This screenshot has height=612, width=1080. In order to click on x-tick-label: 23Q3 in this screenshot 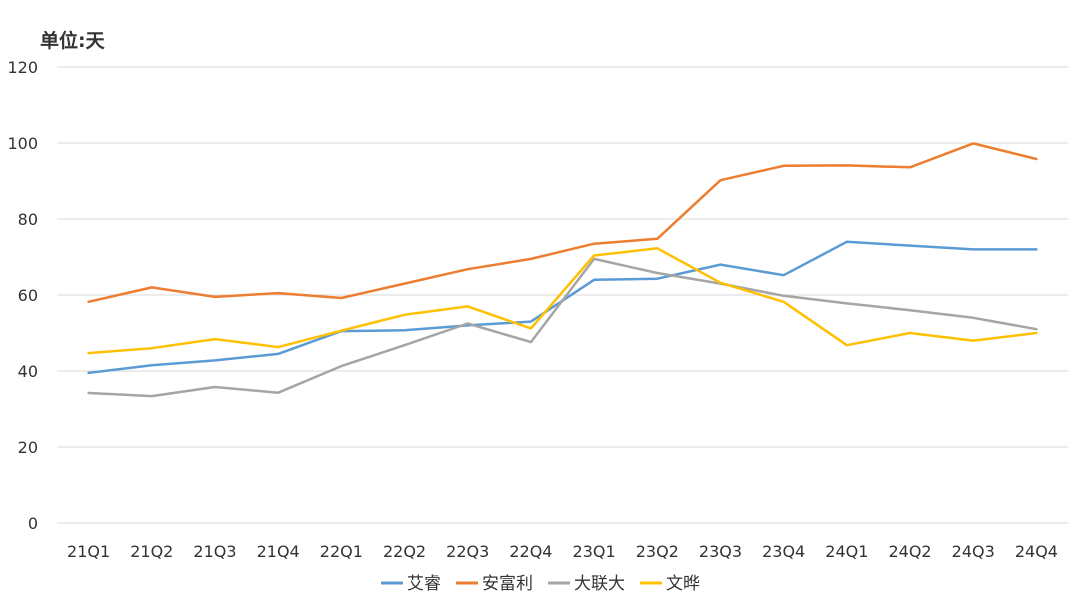, I will do `click(720, 551)`.